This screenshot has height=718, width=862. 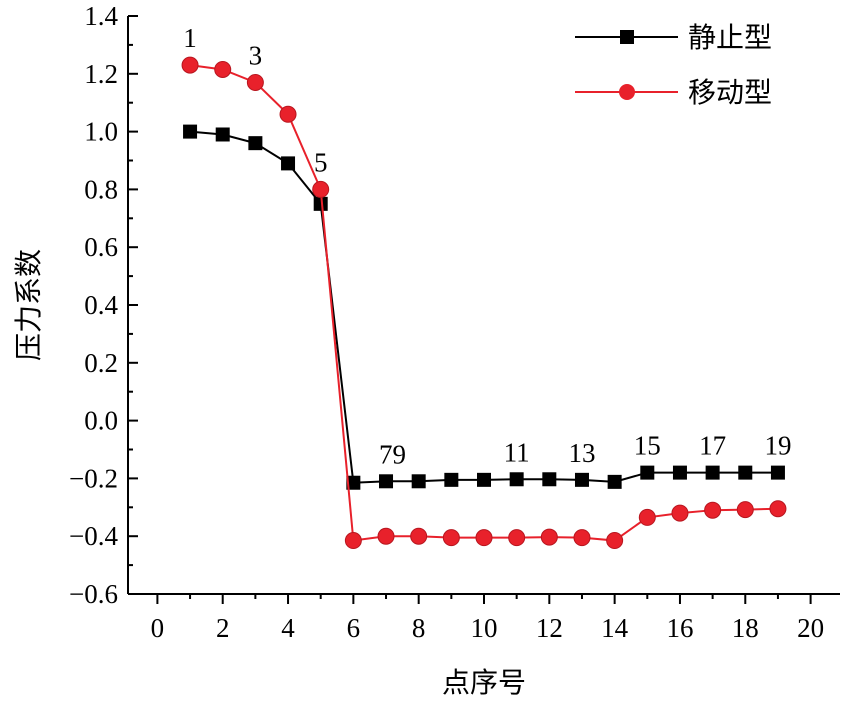 I want to click on point-label: 5, so click(x=321, y=162).